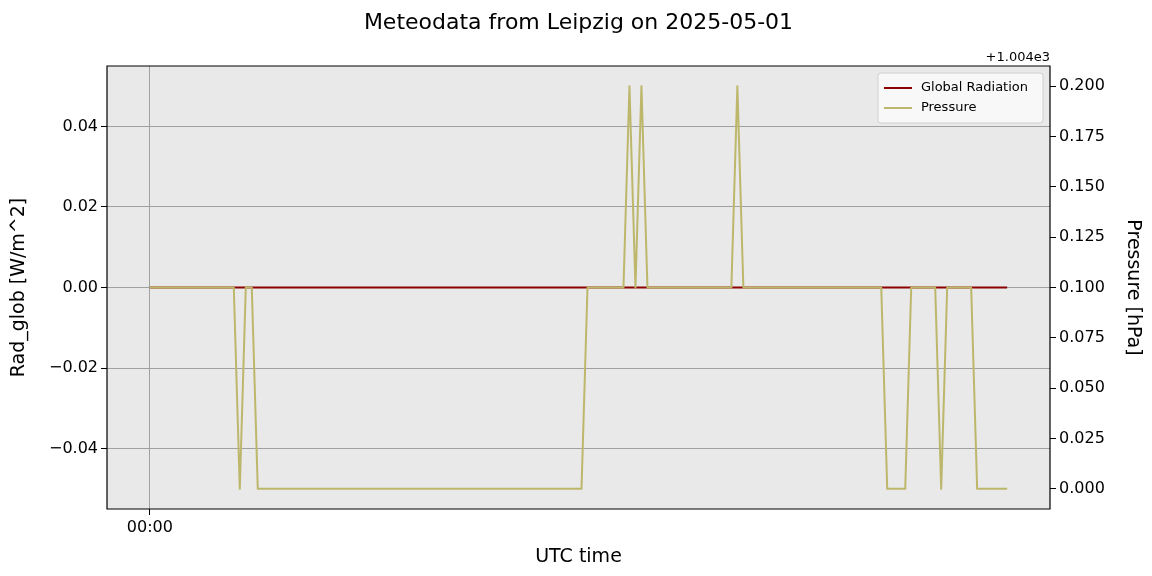 Image resolution: width=1152 pixels, height=576 pixels. What do you see at coordinates (80, 206) in the screenshot?
I see `y-tick-label: 0.02` at bounding box center [80, 206].